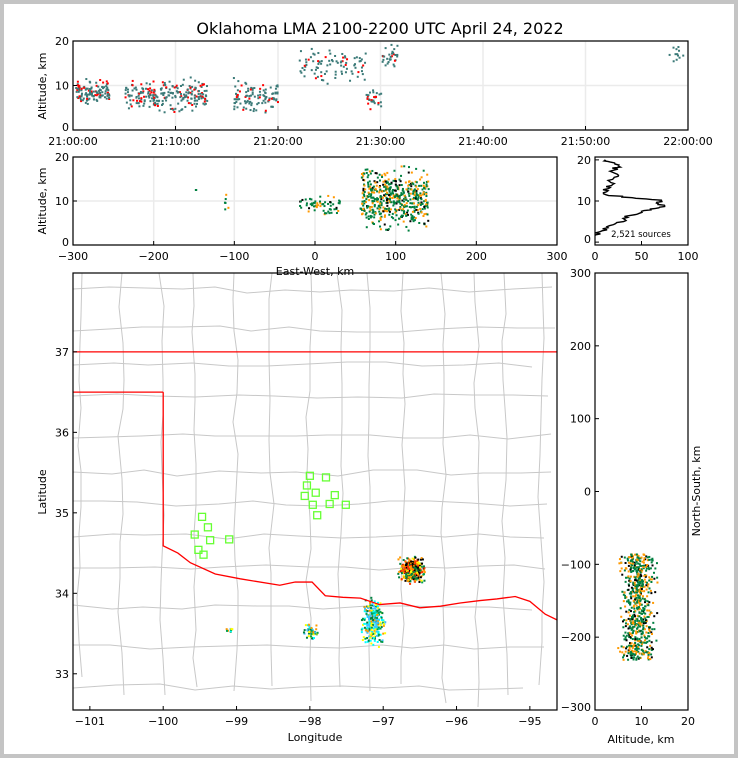 Image resolution: width=738 pixels, height=758 pixels. I want to click on y-tick-label: 300, so click(580, 273).